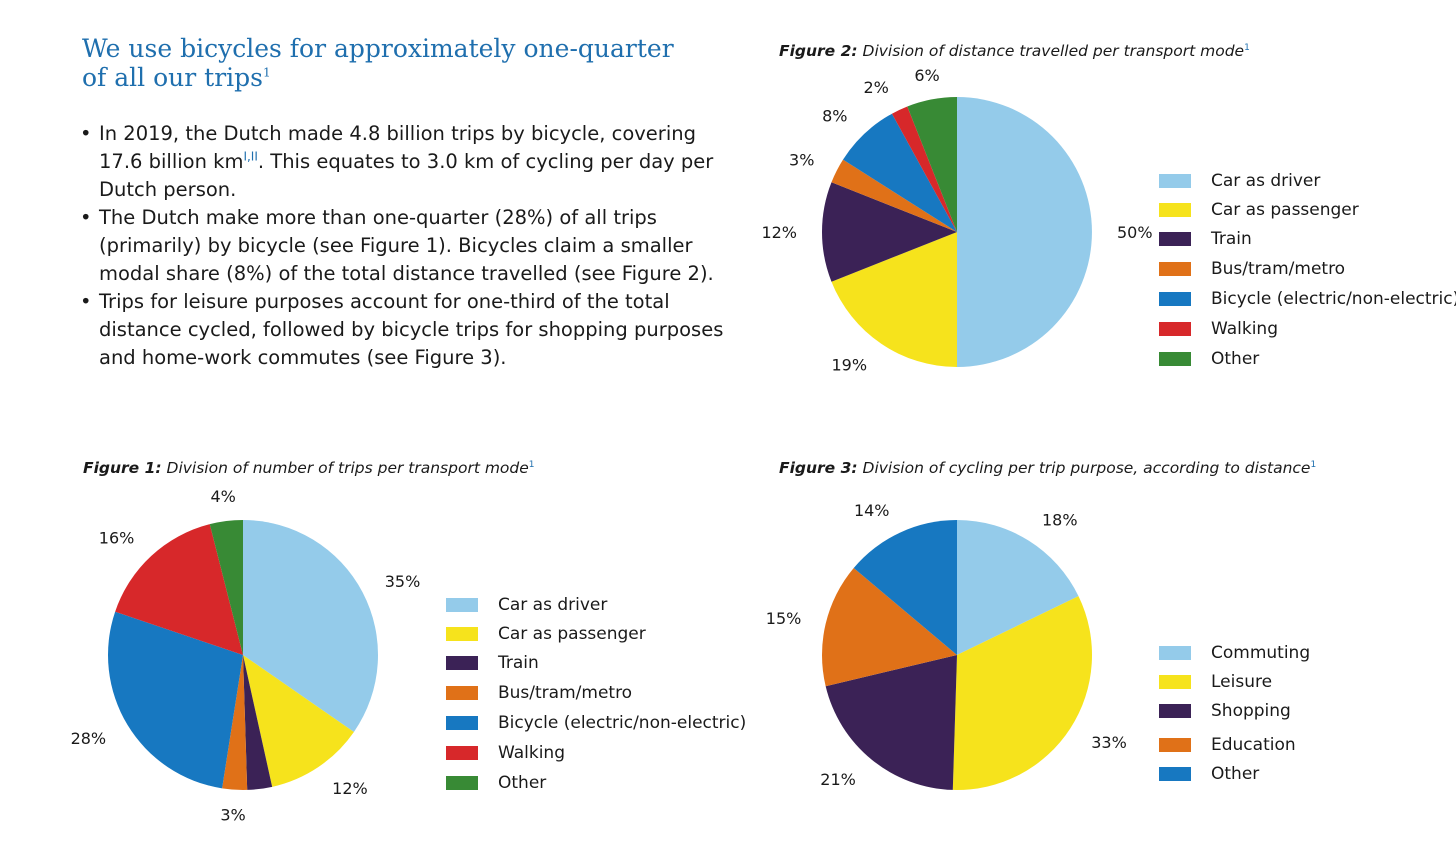 The image size is (1456, 854). I want to click on legend-label: Train, so click(518, 663).